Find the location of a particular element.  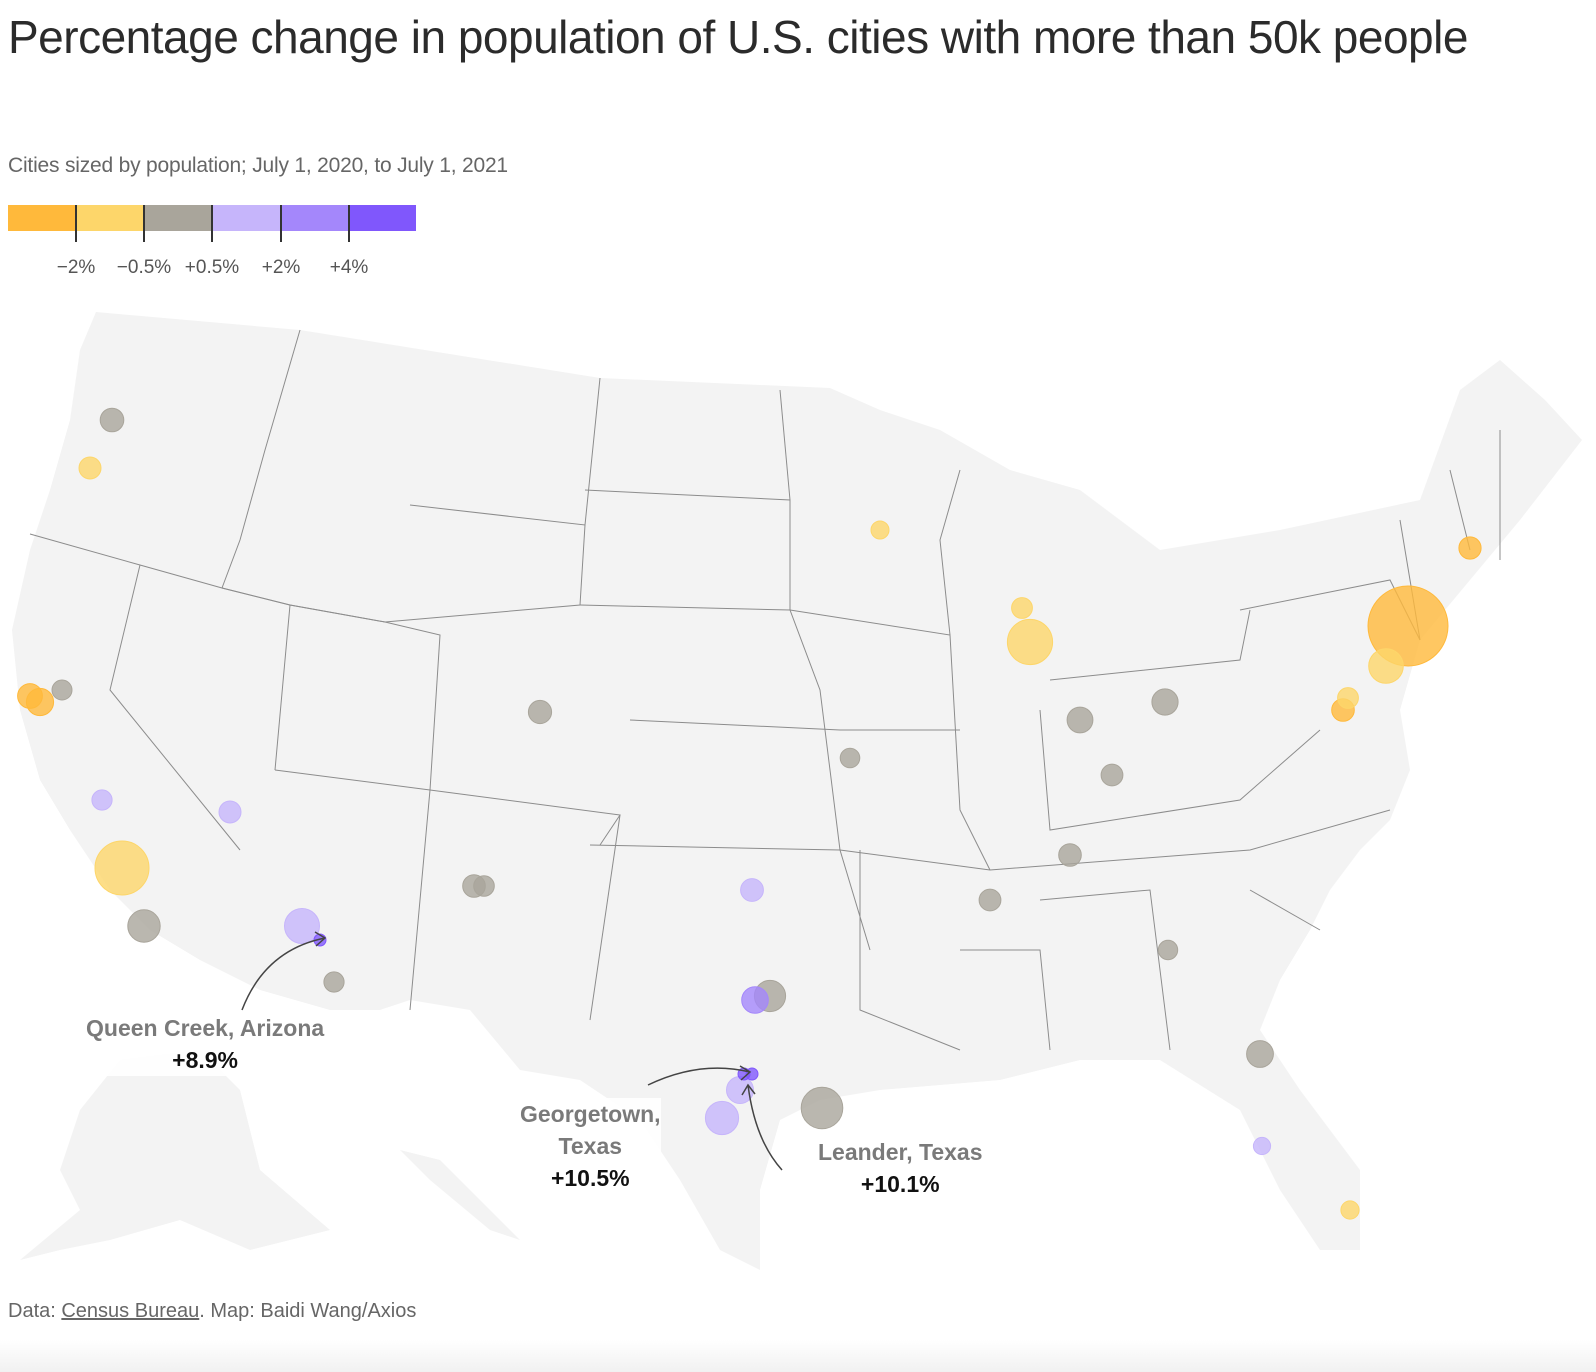

city-bubble-miami is located at coordinates (1350, 1210).